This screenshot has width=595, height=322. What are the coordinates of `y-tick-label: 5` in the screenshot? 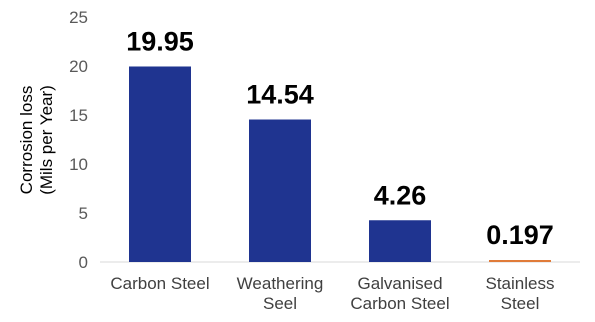 It's located at (83, 213).